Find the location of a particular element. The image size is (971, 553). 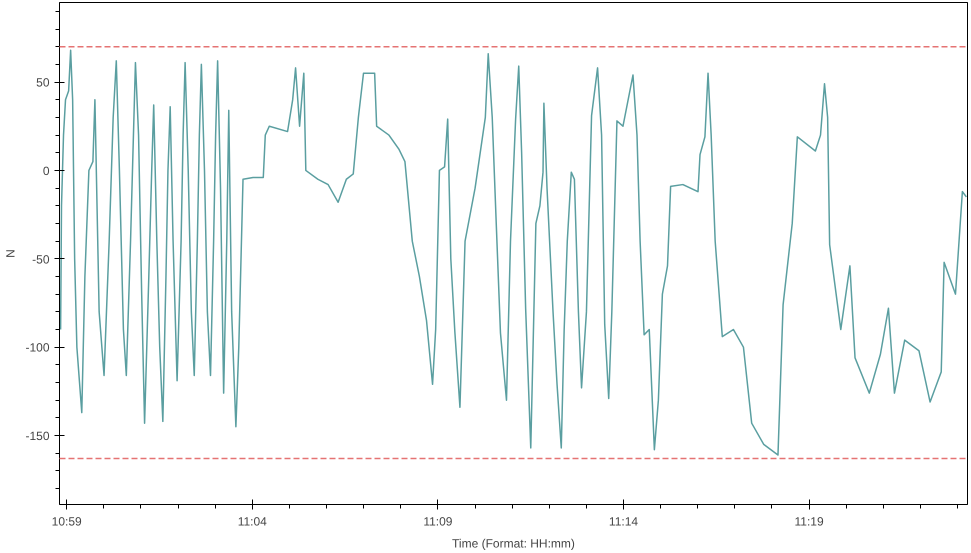

y-tick-label: -150 is located at coordinates (37, 436).